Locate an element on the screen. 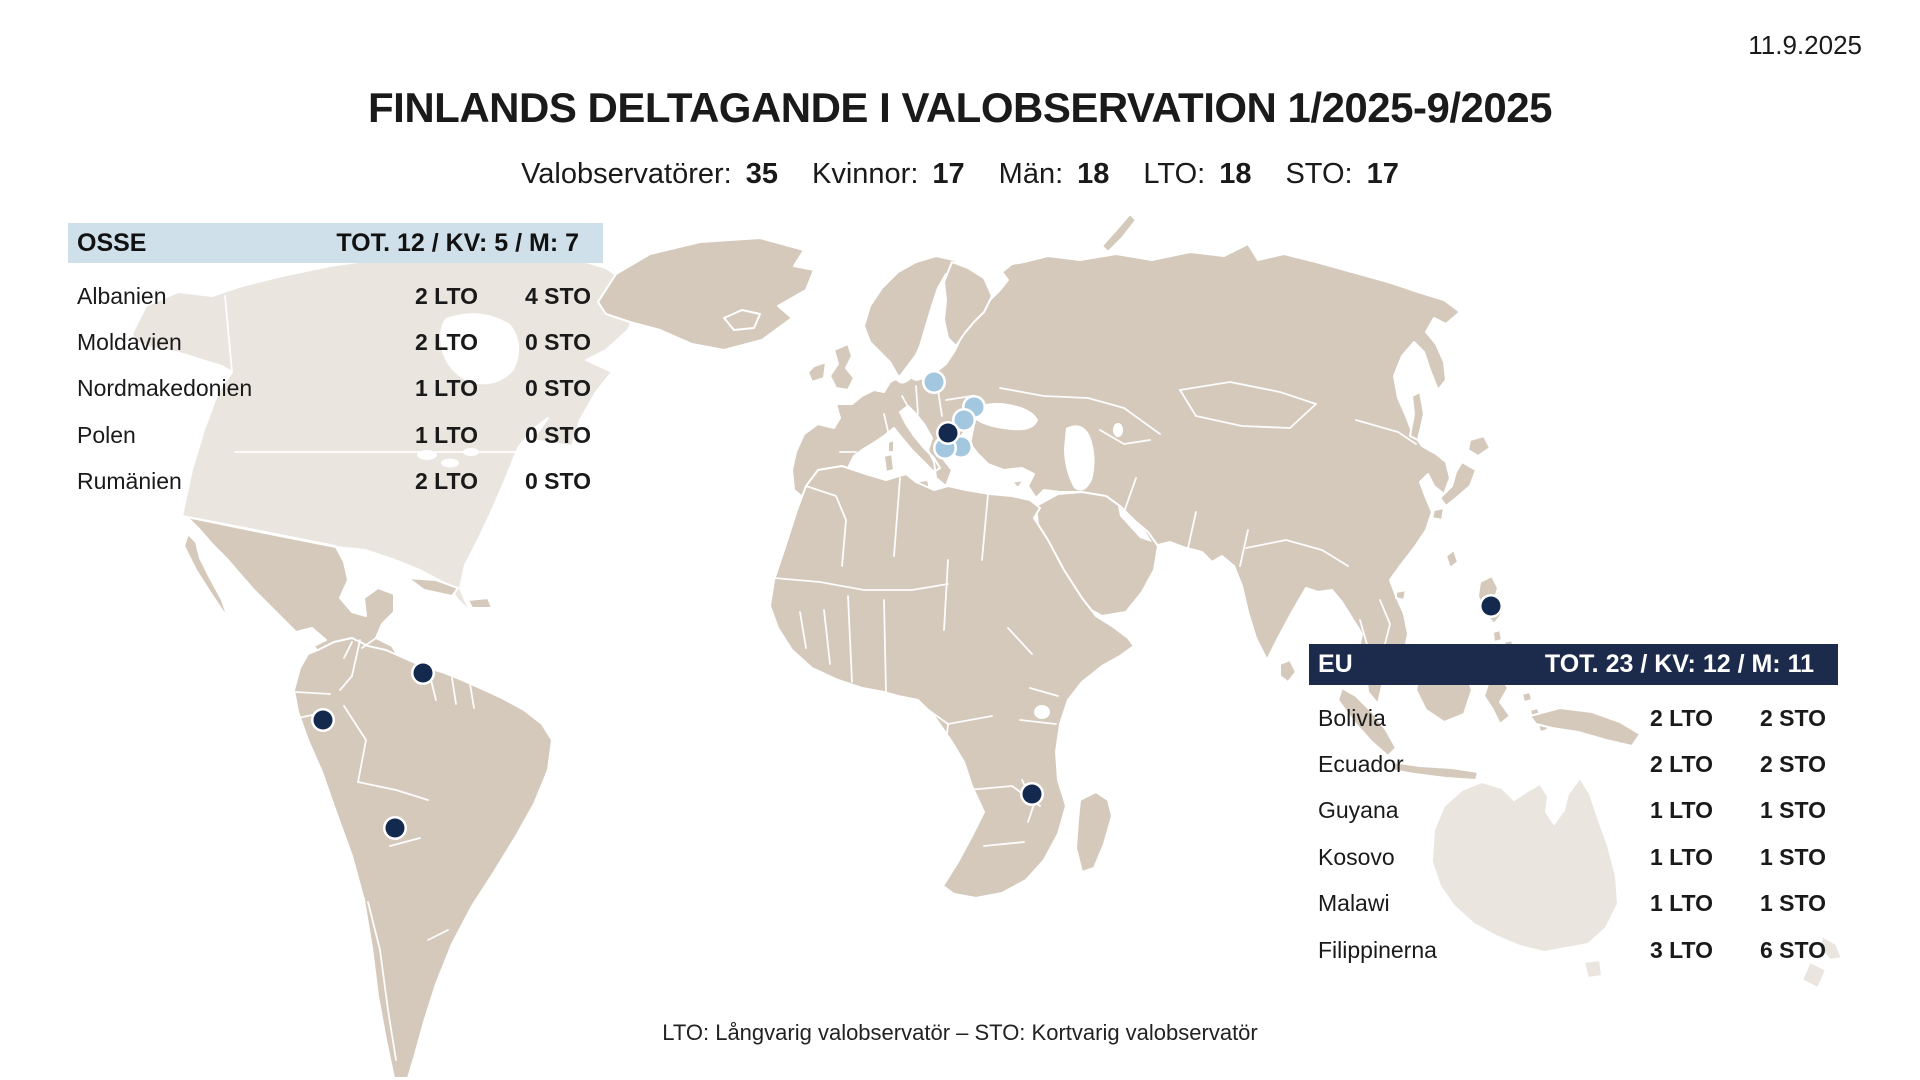 The width and height of the screenshot is (1920, 1080). table-row: Bolivia 2 LTO 2 STO is located at coordinates (1573, 718).